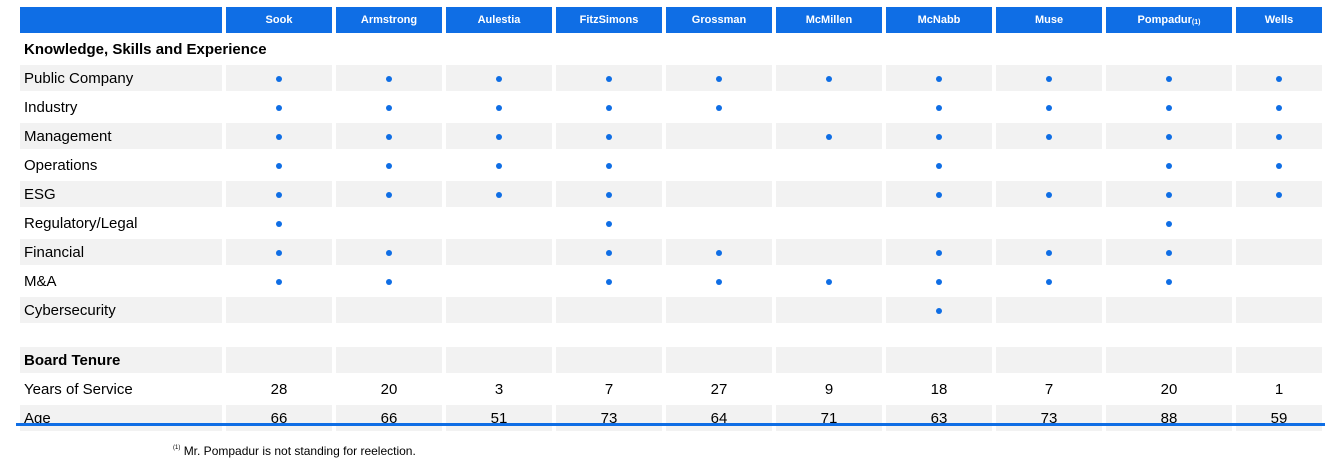 This screenshot has width=1341, height=463. What do you see at coordinates (121, 20) in the screenshot?
I see `header-corner` at bounding box center [121, 20].